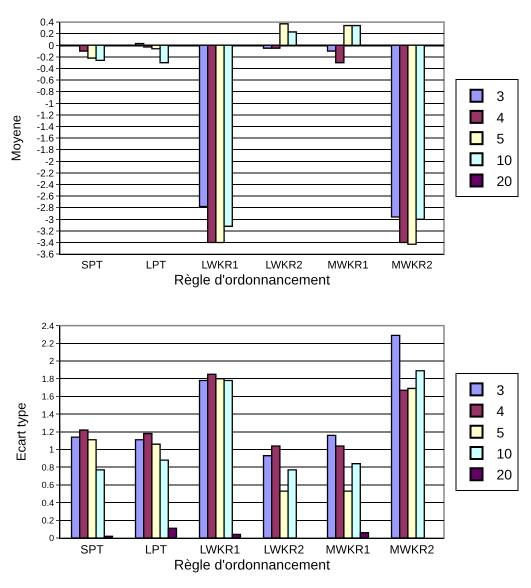  Describe the element at coordinates (45, 116) in the screenshot. I see `y-tick-label: -1.2` at that location.